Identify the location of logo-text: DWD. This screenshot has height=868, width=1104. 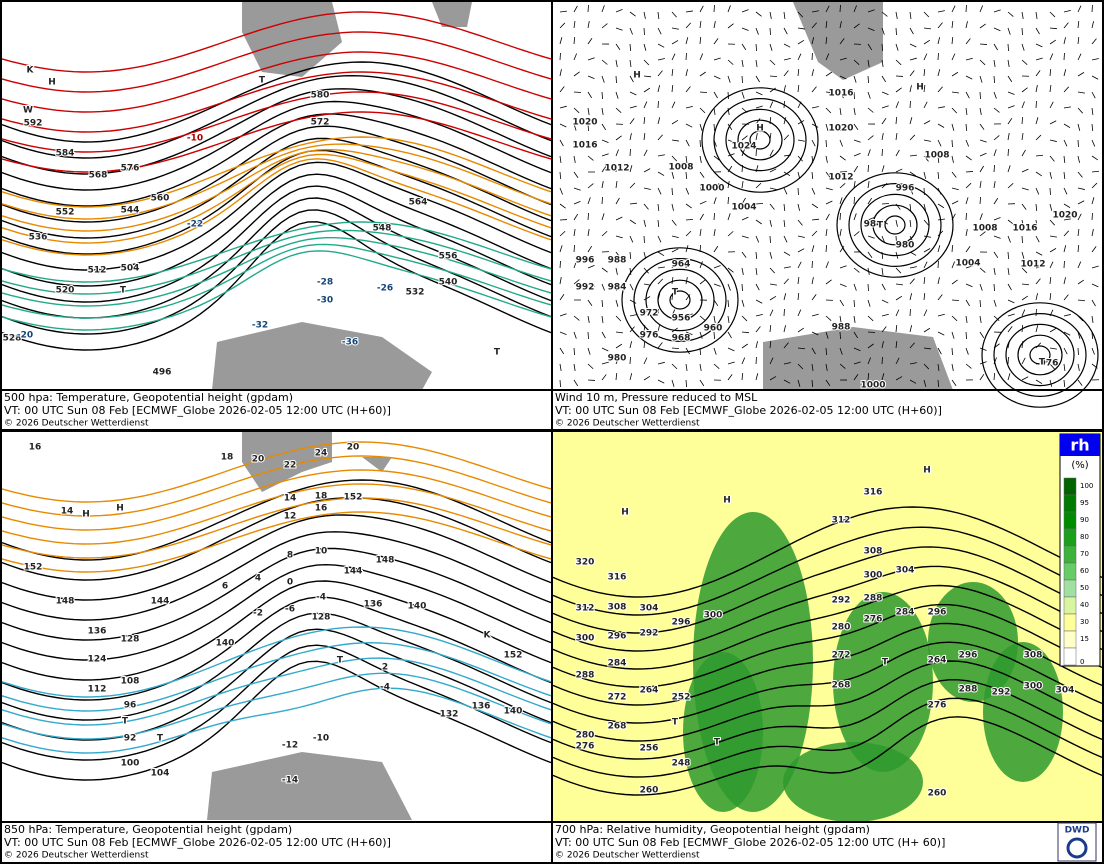
(1077, 831).